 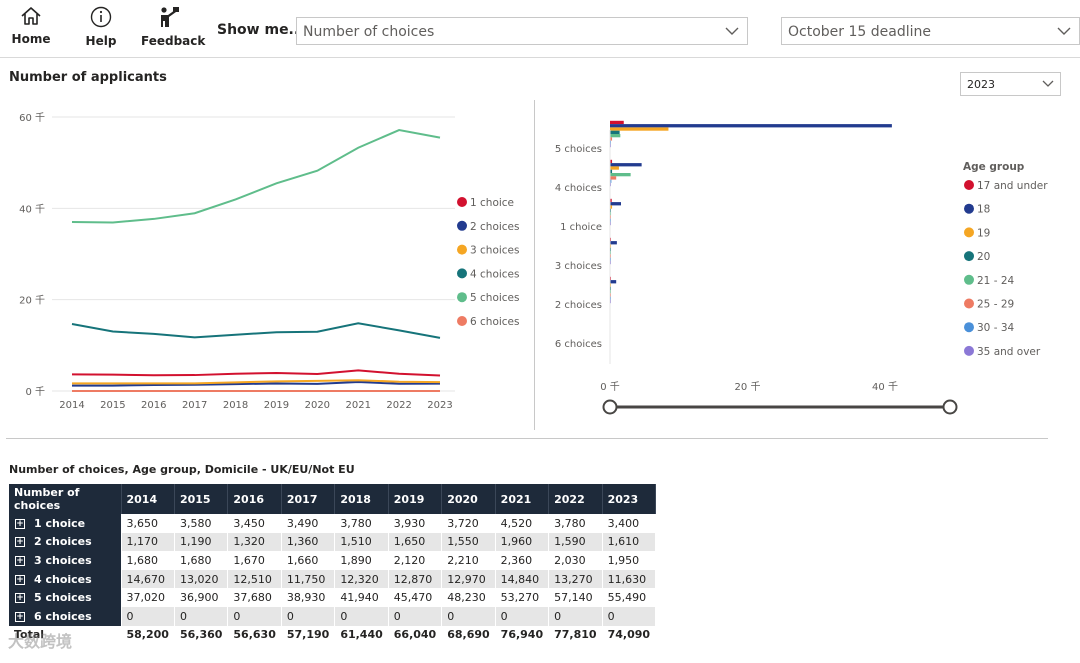 What do you see at coordinates (317, 405) in the screenshot?
I see `x-tick-label: 2020` at bounding box center [317, 405].